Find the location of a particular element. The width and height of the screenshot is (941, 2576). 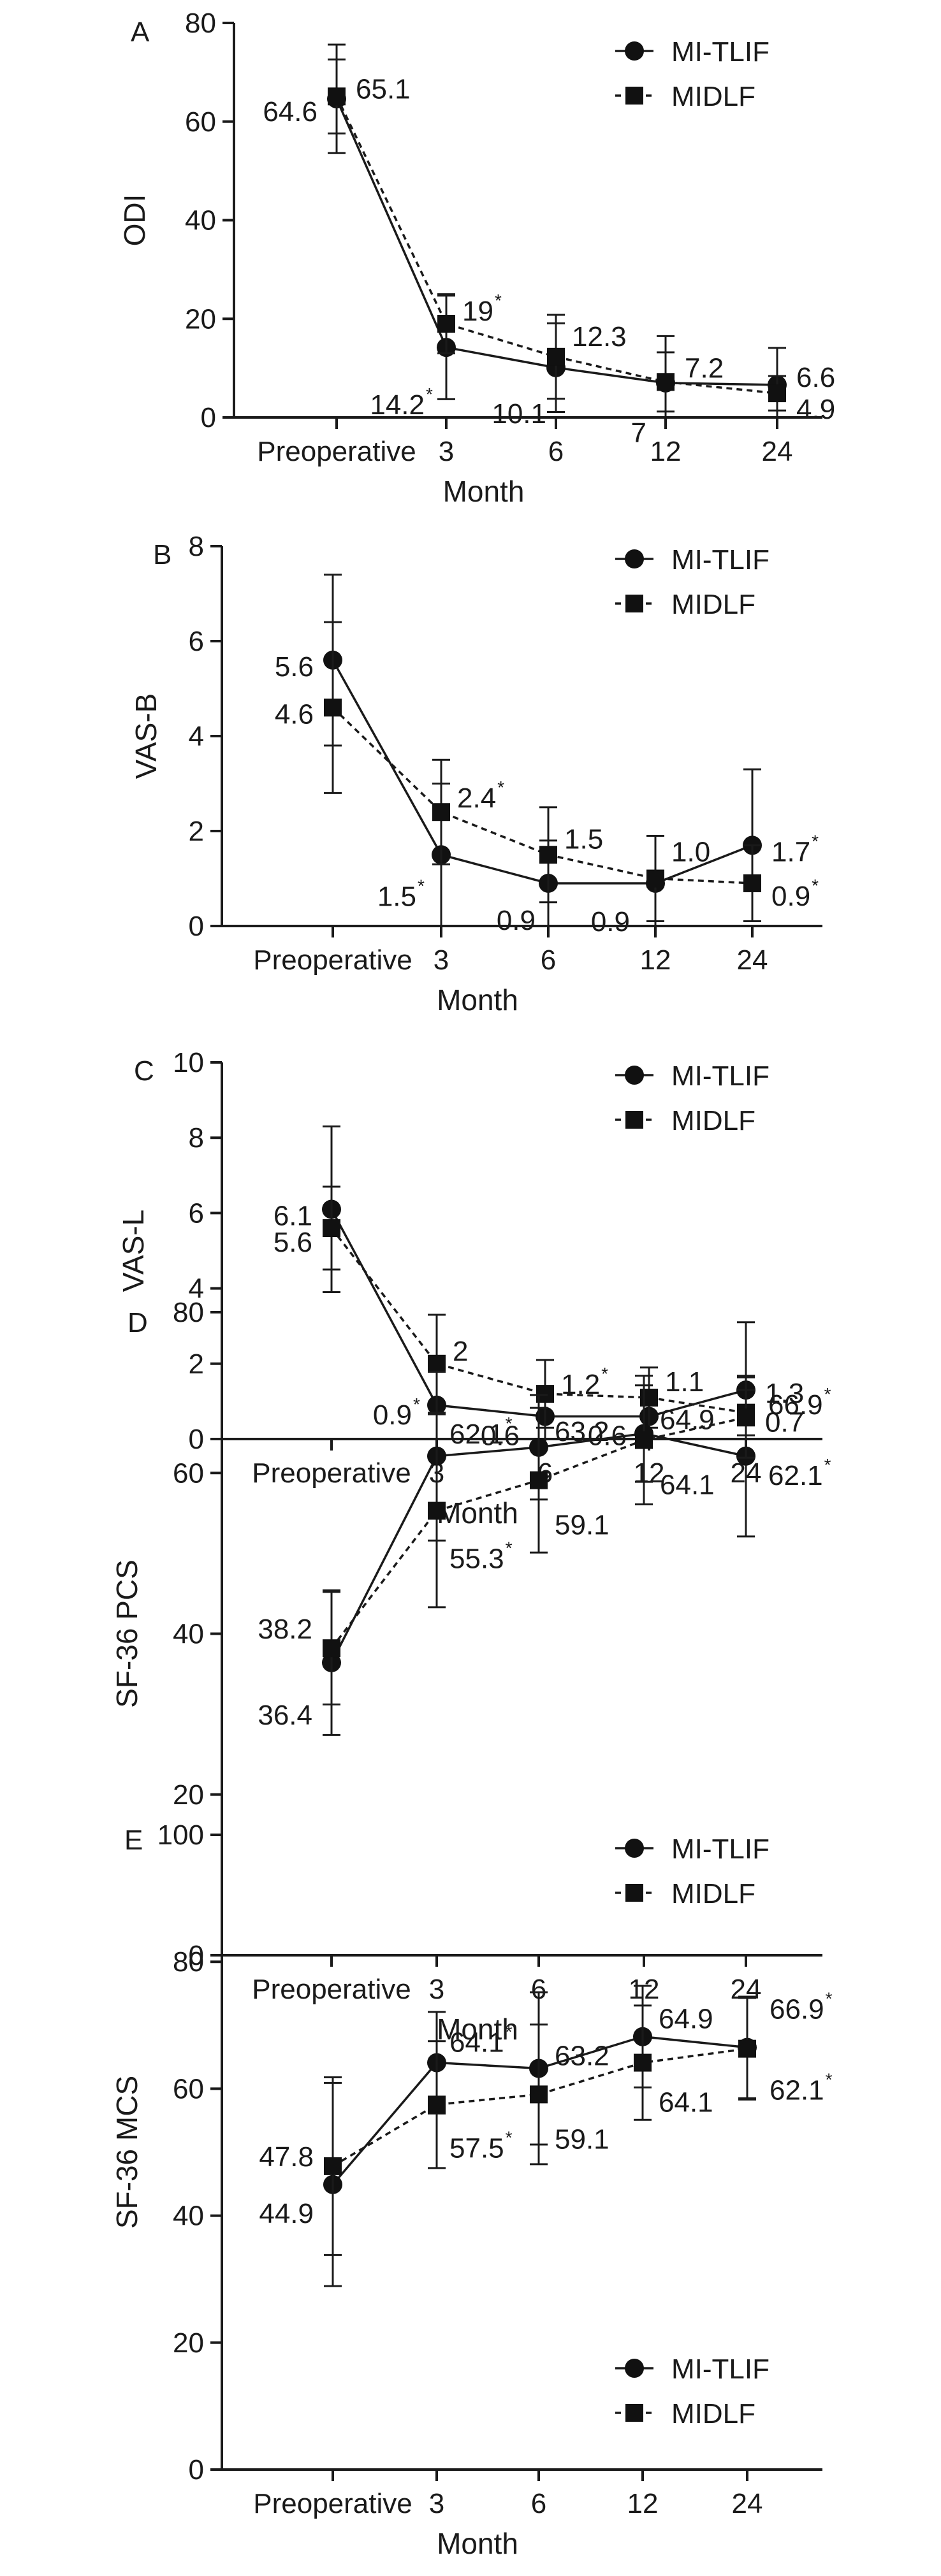

panel-e-y-tick-label: 0 is located at coordinates (196, 2470).